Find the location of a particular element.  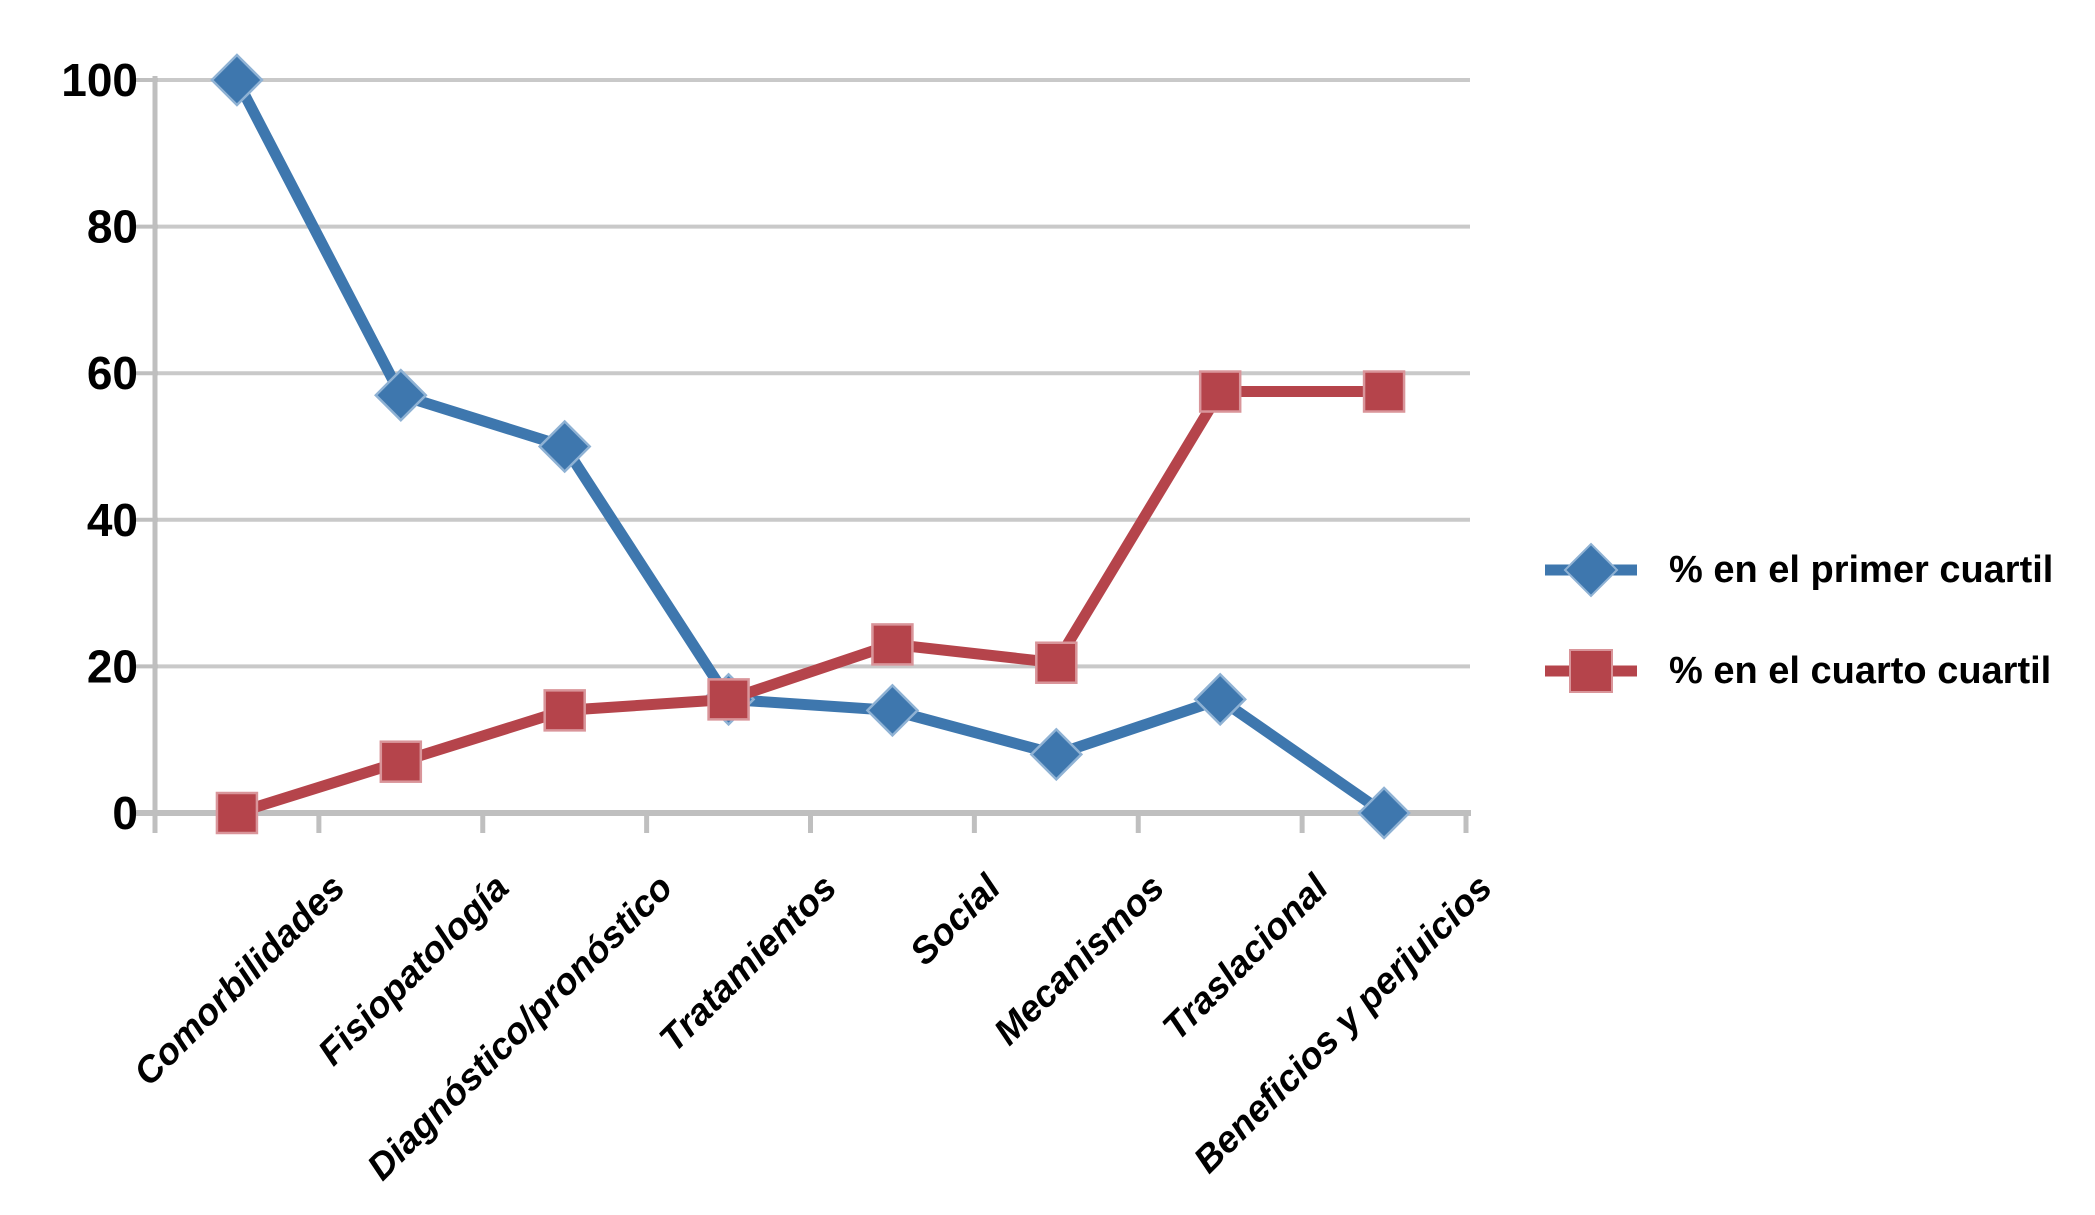

legend-label: % en el primer cuartil is located at coordinates (1861, 570).